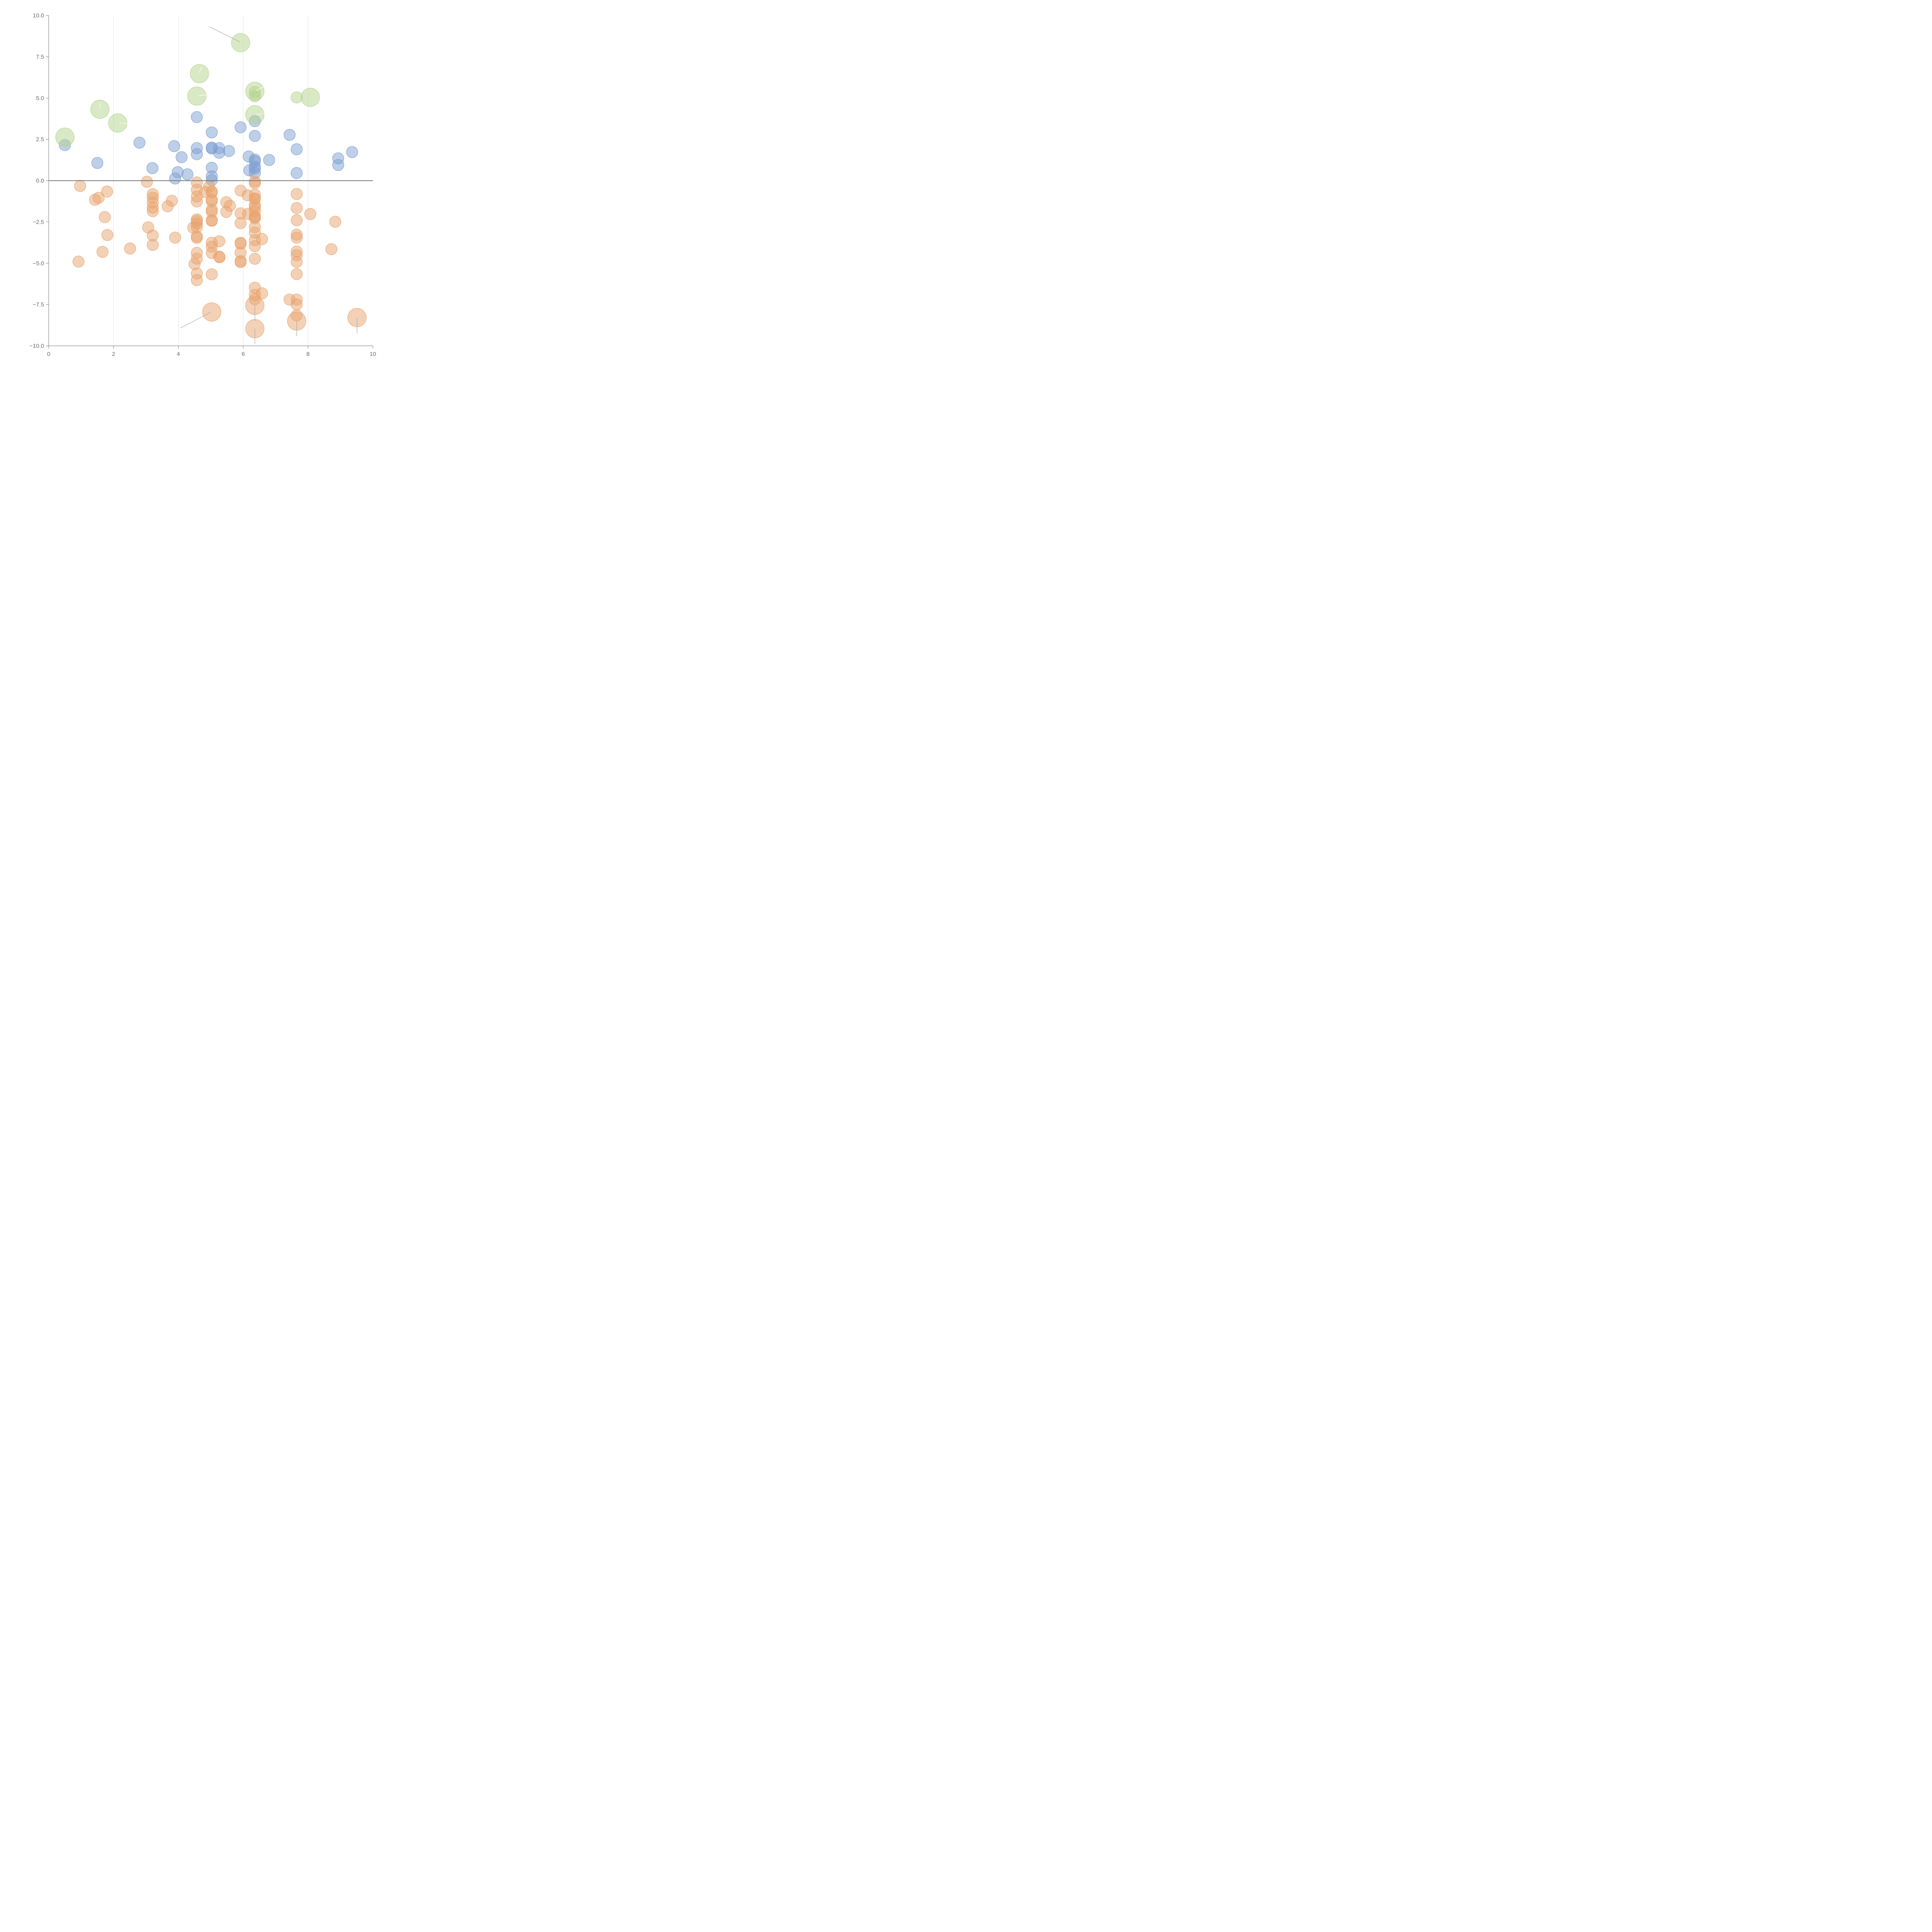  Describe the element at coordinates (37, 346) in the screenshot. I see `y-tick-label: −10.0` at that location.